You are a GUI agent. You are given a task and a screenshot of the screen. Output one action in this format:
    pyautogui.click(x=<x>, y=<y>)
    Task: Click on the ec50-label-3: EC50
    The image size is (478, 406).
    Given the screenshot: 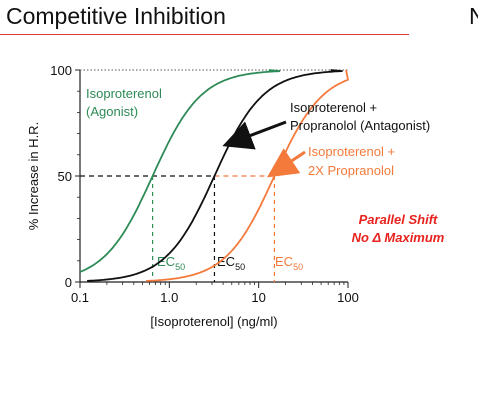 What is the action you would take?
    pyautogui.click(x=289, y=263)
    